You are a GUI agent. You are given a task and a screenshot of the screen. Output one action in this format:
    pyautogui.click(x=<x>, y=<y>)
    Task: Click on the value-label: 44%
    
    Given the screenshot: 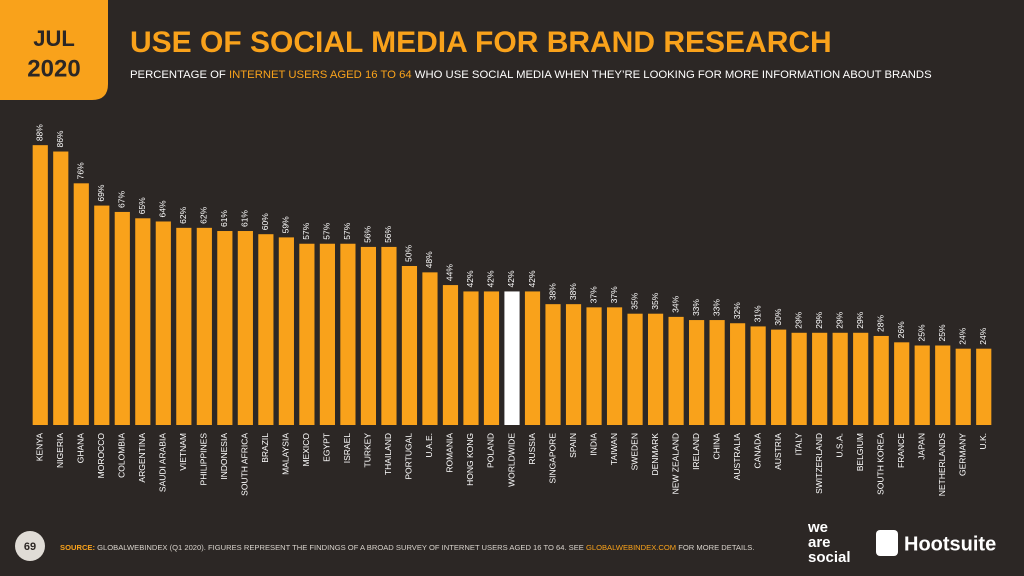 What is the action you would take?
    pyautogui.click(x=450, y=272)
    